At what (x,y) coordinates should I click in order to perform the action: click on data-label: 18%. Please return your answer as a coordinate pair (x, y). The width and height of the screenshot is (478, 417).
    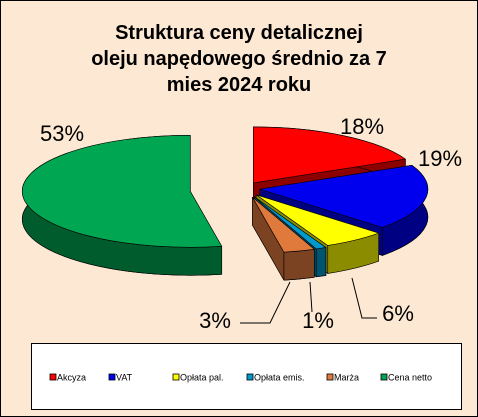
    Looking at the image, I should click on (362, 126).